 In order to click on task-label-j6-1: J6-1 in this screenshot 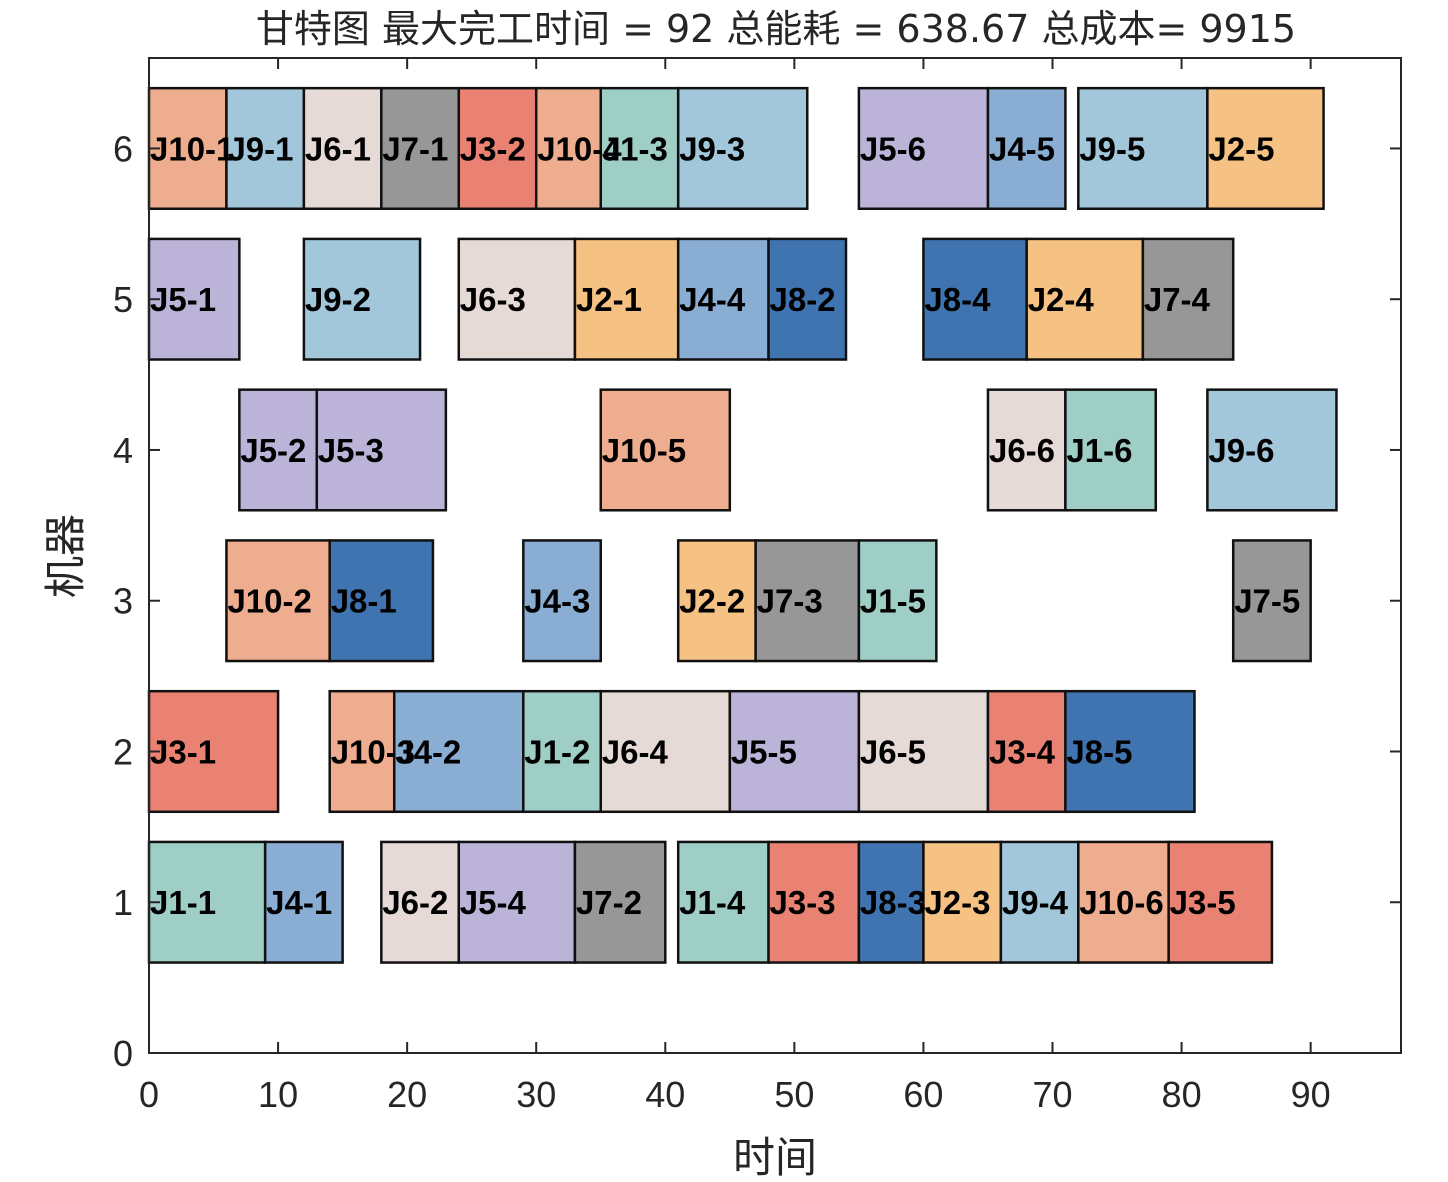, I will do `click(338, 148)`.